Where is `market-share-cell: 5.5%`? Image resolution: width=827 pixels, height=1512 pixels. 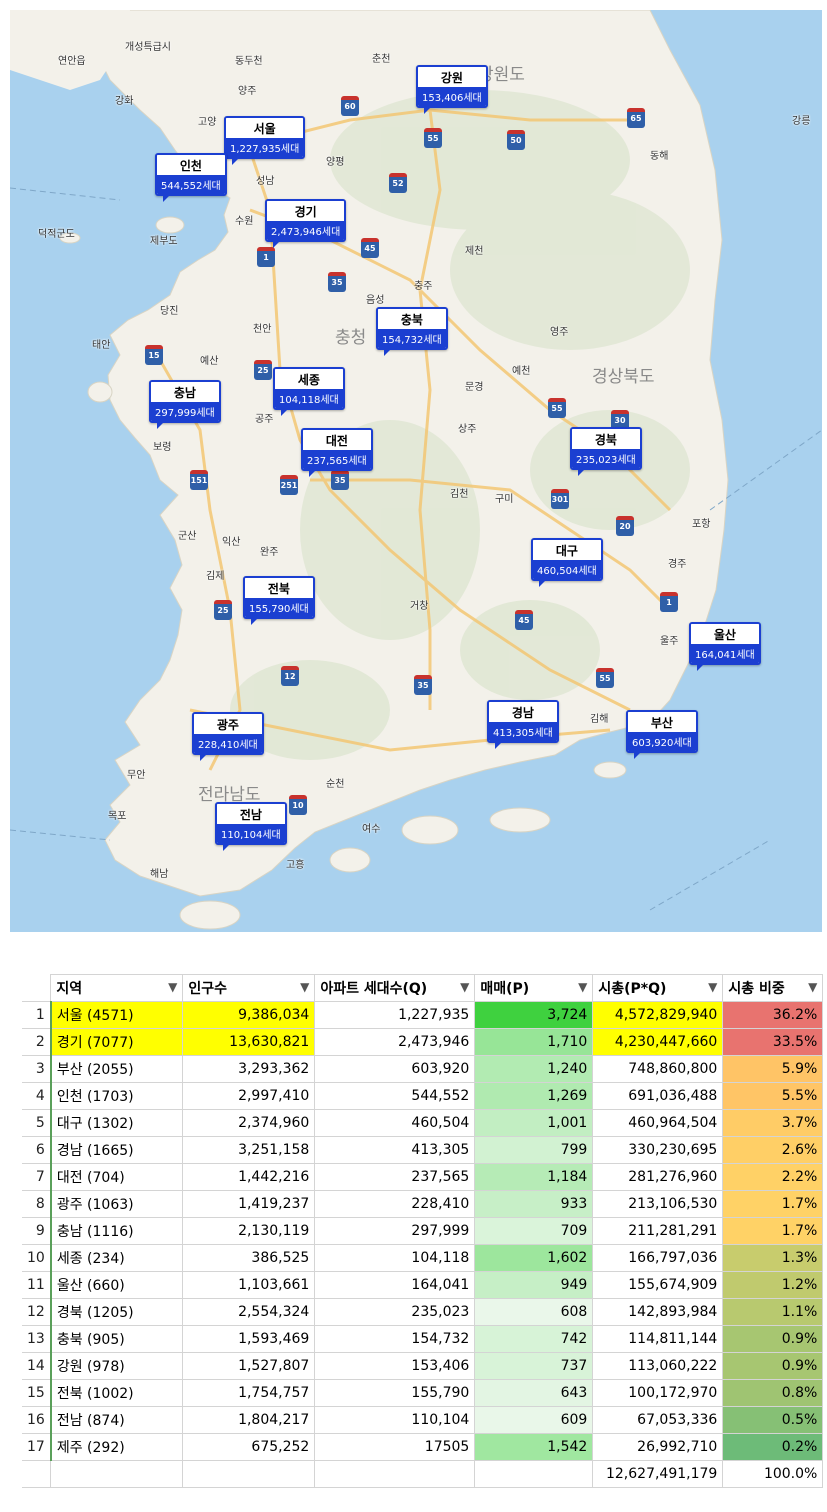 market-share-cell: 5.5% is located at coordinates (773, 1096).